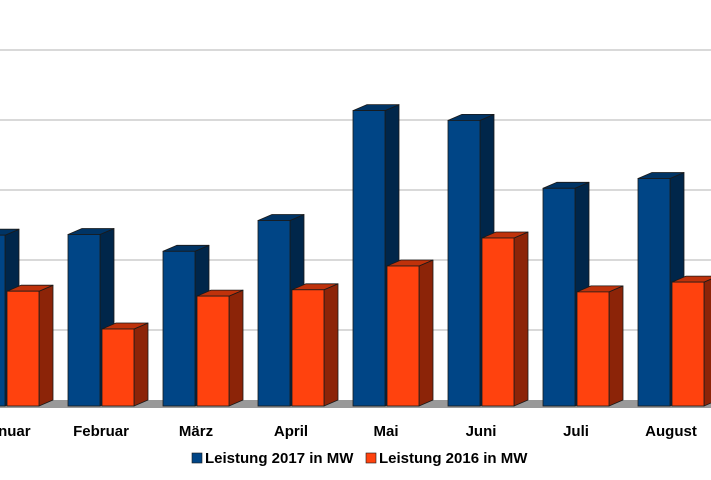 The height and width of the screenshot is (480, 711). What do you see at coordinates (481, 431) in the screenshot?
I see `x-tick-label: Juni` at bounding box center [481, 431].